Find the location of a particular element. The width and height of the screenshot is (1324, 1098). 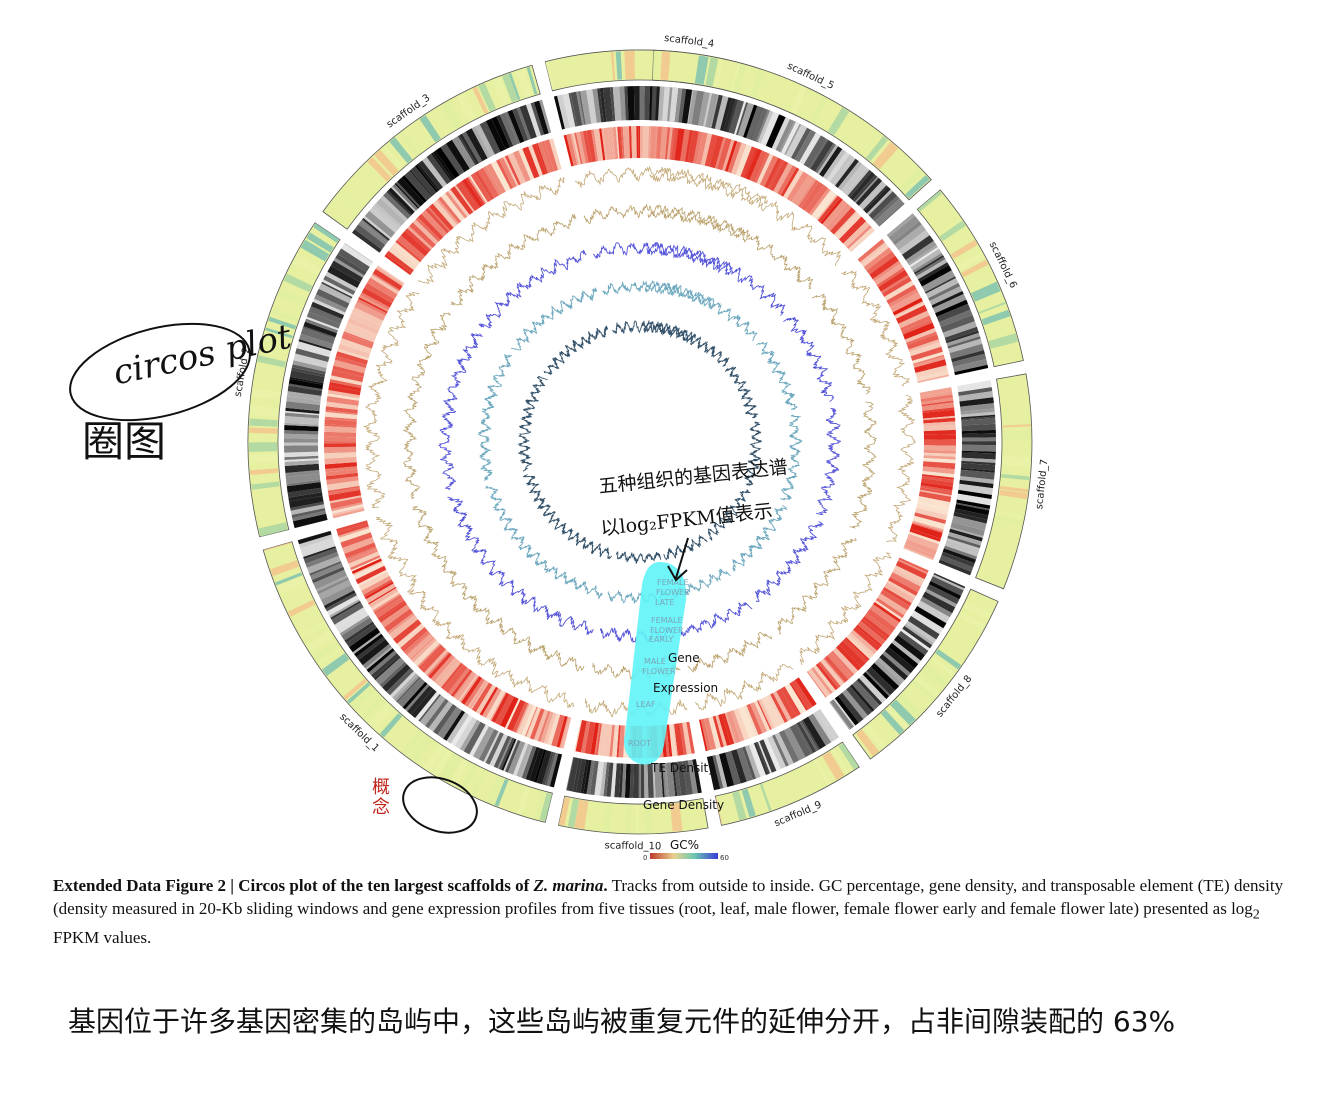

track-label-highlight is located at coordinates (655, 663).